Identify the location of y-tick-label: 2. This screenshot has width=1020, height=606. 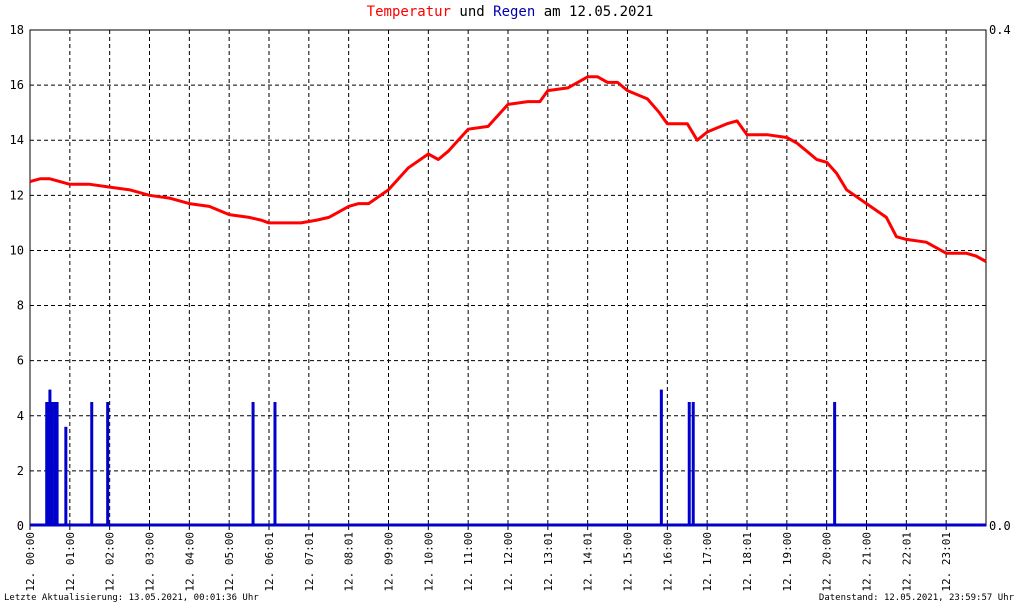
(20, 471).